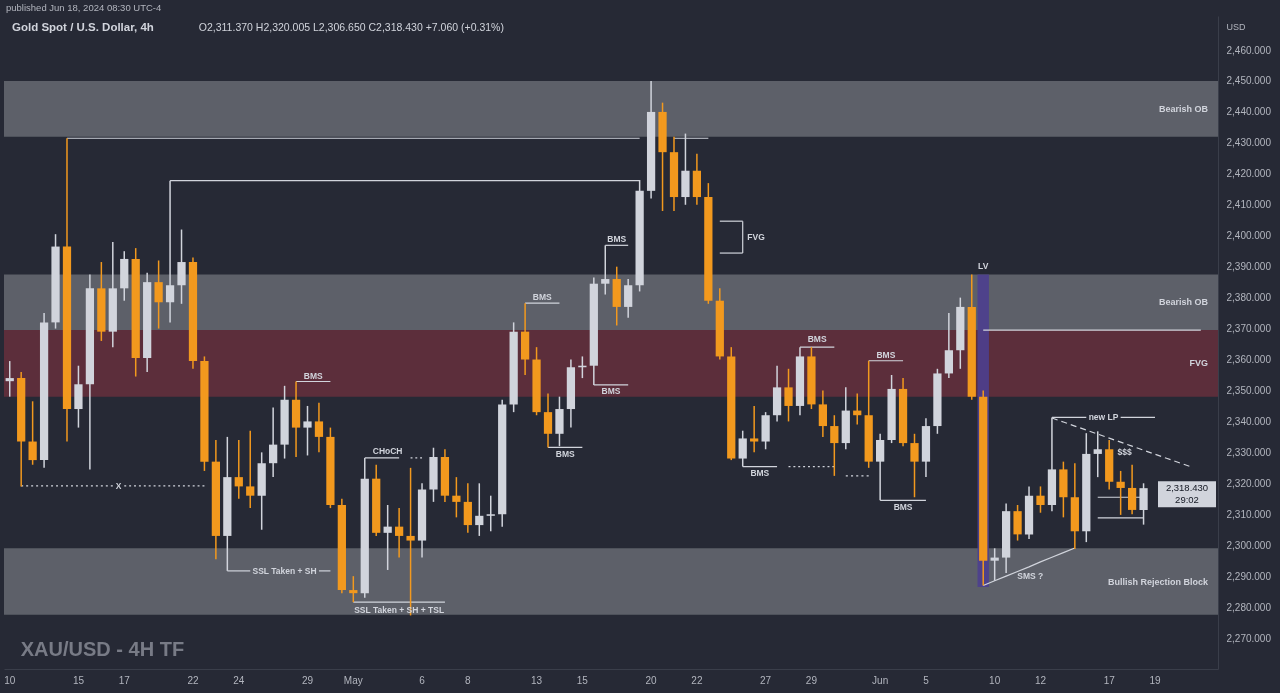 The width and height of the screenshot is (1280, 693). What do you see at coordinates (387, 450) in the screenshot?
I see `annotation: CHoCH` at bounding box center [387, 450].